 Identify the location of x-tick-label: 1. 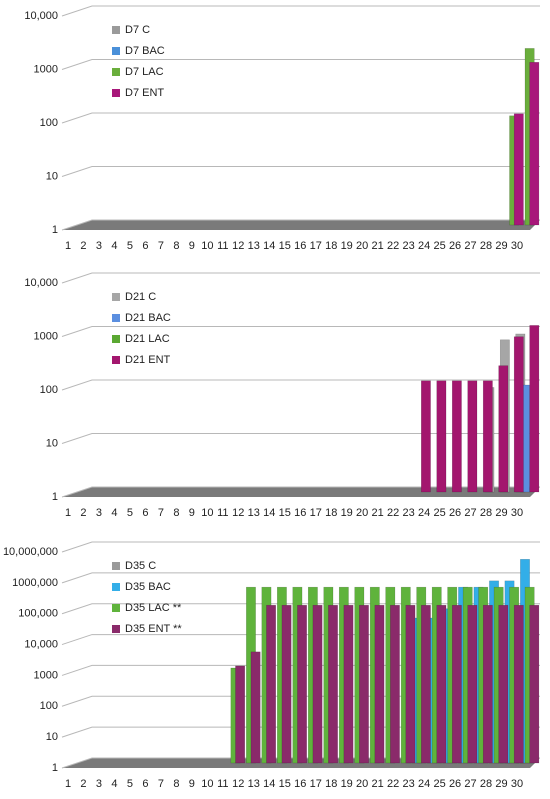
(68, 513).